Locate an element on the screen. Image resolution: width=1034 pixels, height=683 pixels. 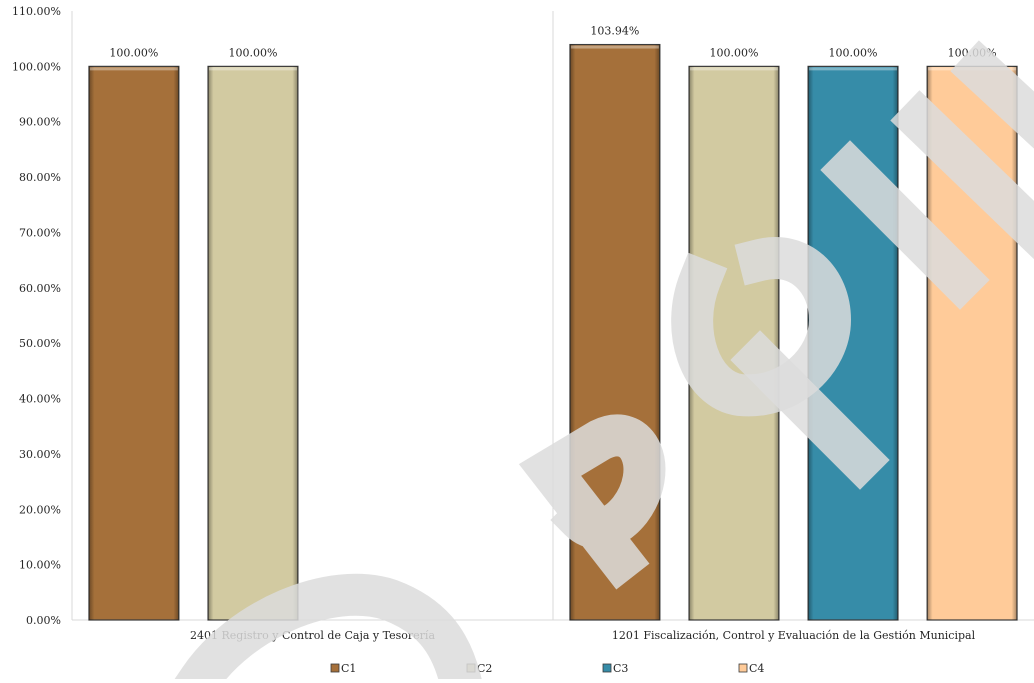
y-tick-label: 90.00% is located at coordinates (40, 122).